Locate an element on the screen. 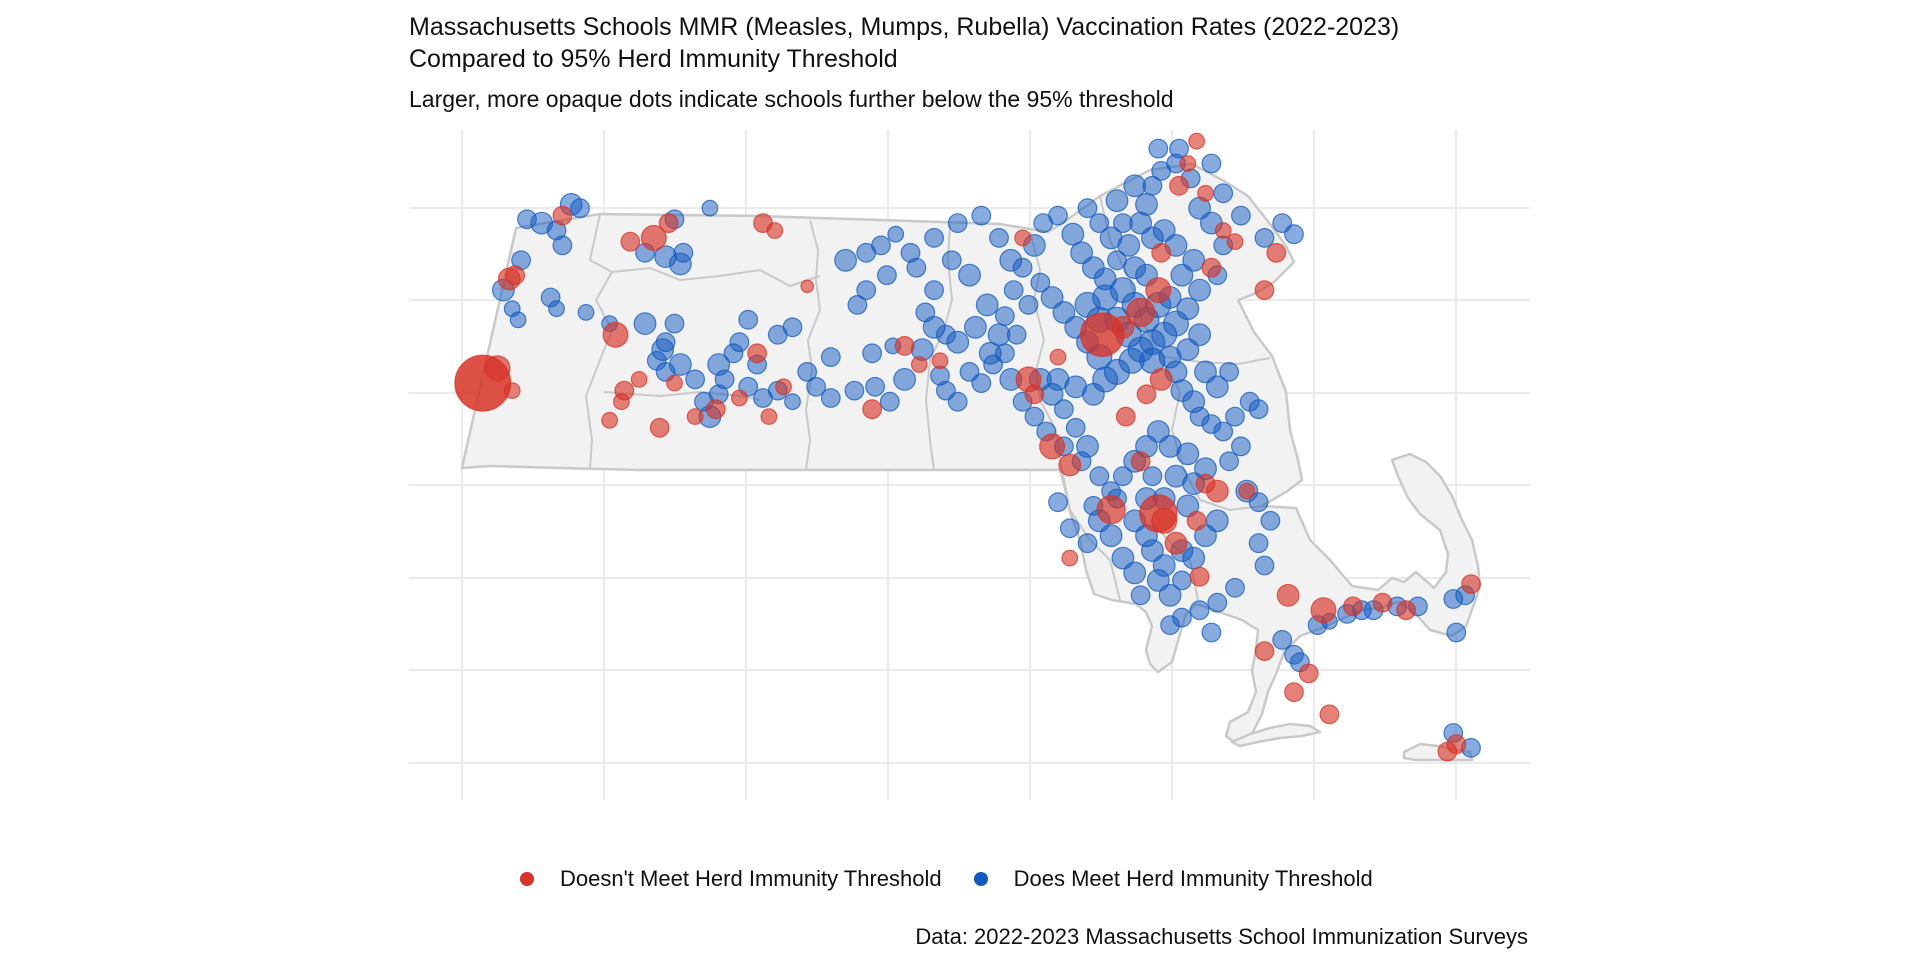  chart-title-line2: Compared to 95% Herd Immunity Threshold is located at coordinates (653, 59).